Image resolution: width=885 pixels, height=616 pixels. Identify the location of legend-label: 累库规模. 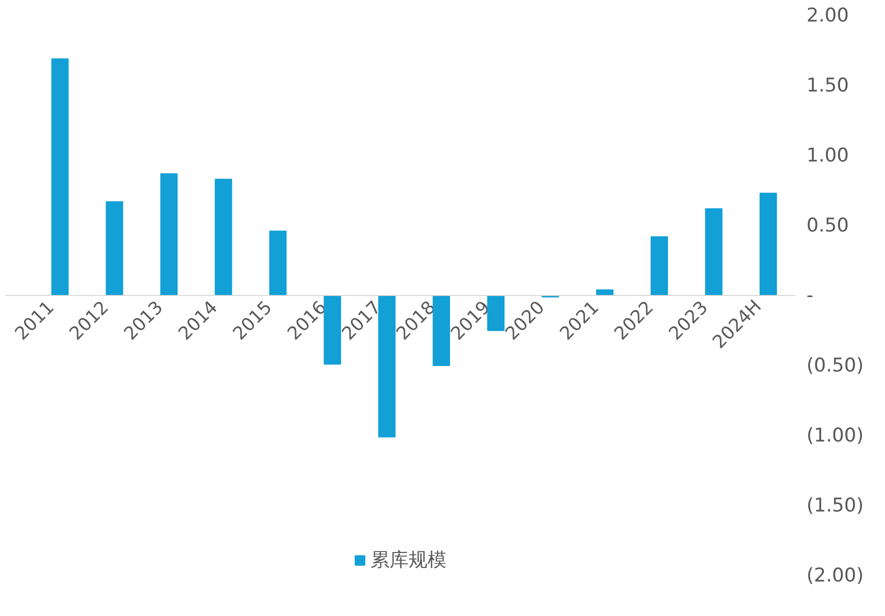
(408, 560).